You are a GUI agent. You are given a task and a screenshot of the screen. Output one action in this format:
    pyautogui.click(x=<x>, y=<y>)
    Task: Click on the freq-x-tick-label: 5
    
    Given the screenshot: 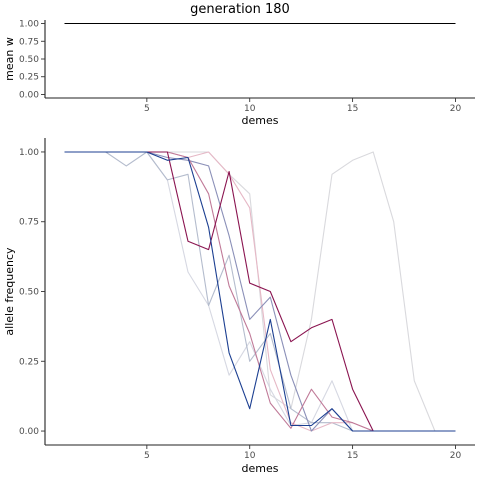 What is the action you would take?
    pyautogui.click(x=147, y=456)
    